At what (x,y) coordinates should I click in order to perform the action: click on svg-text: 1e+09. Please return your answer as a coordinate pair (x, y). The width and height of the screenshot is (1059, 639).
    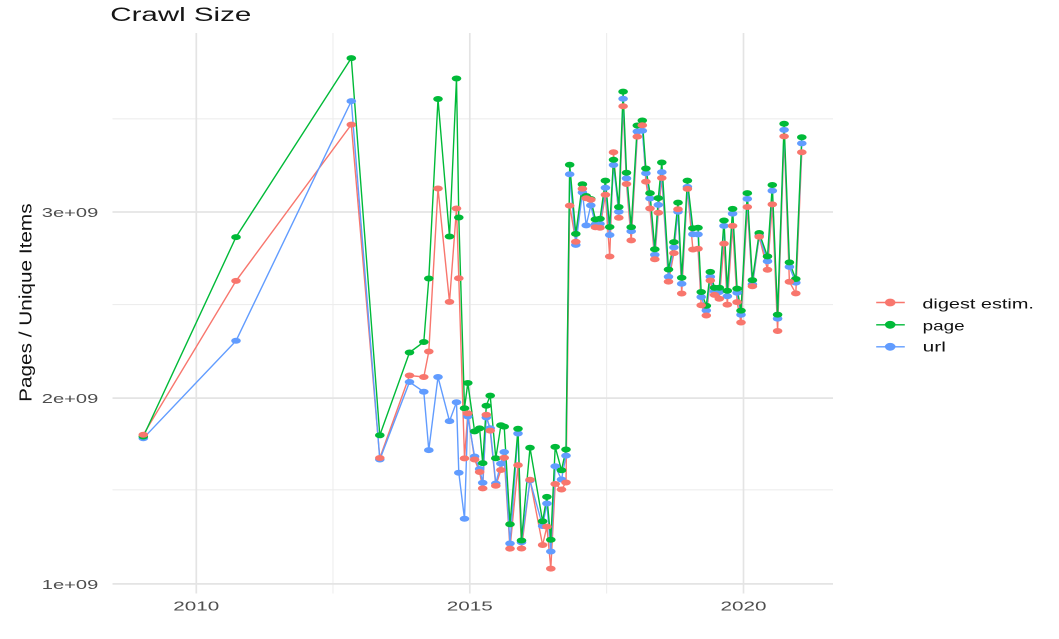
    Looking at the image, I should click on (70, 584).